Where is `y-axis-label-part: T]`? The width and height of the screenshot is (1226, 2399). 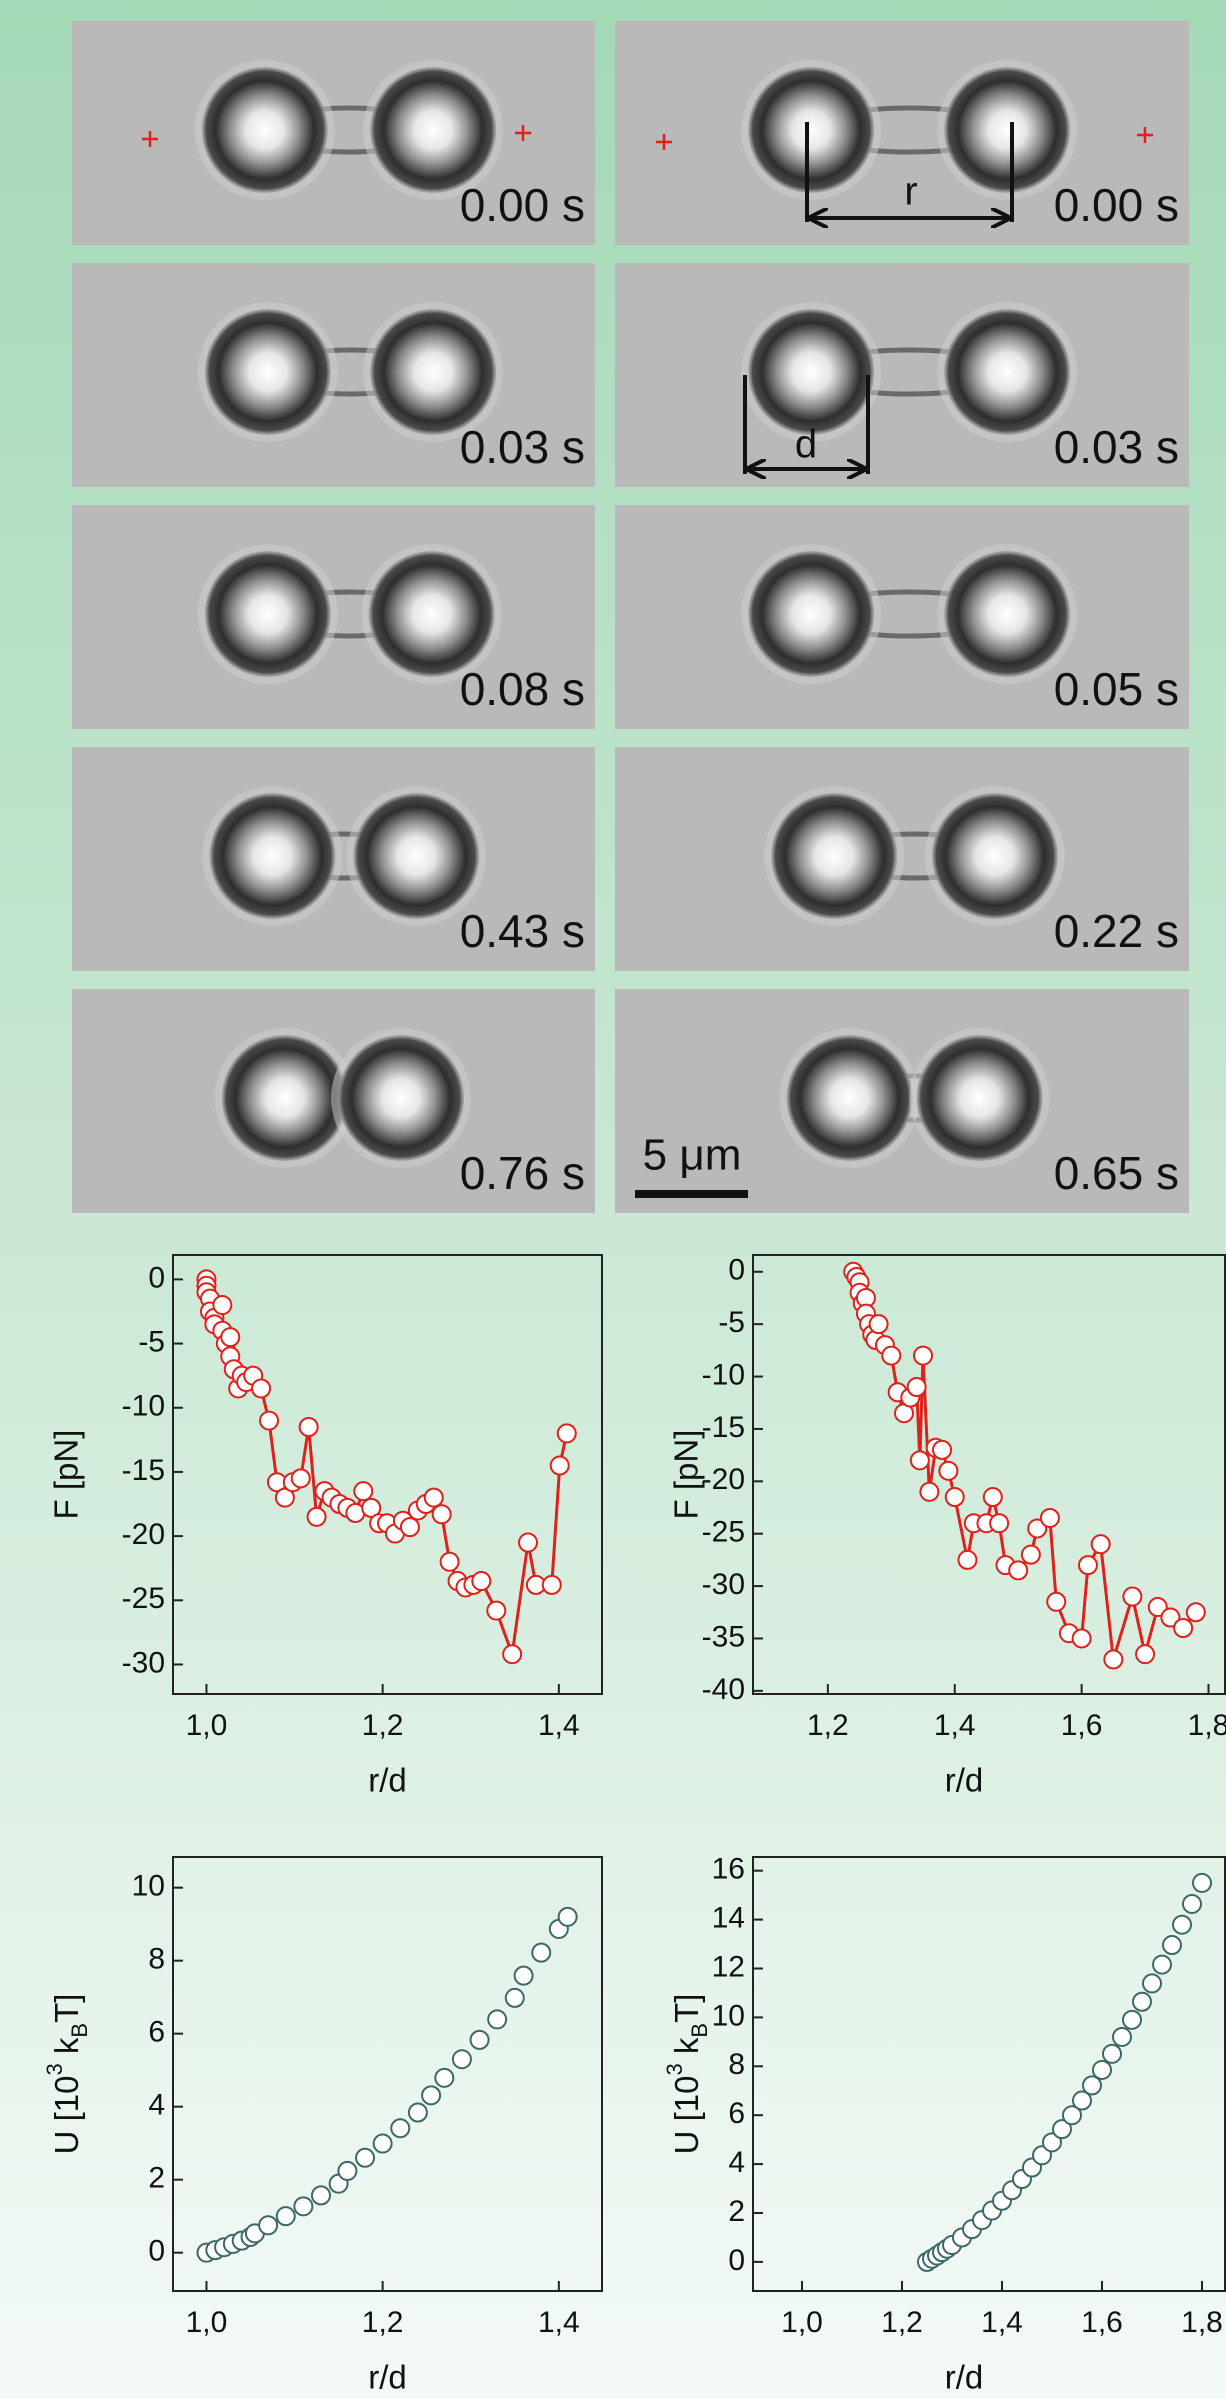
y-axis-label-part: T] is located at coordinates (66, 2008).